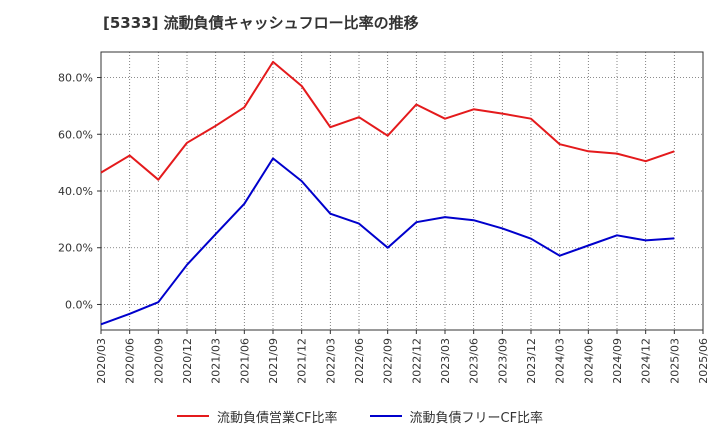 The image size is (720, 440). What do you see at coordinates (158, 361) in the screenshot?
I see `x-tick-label: 2020/09` at bounding box center [158, 361].